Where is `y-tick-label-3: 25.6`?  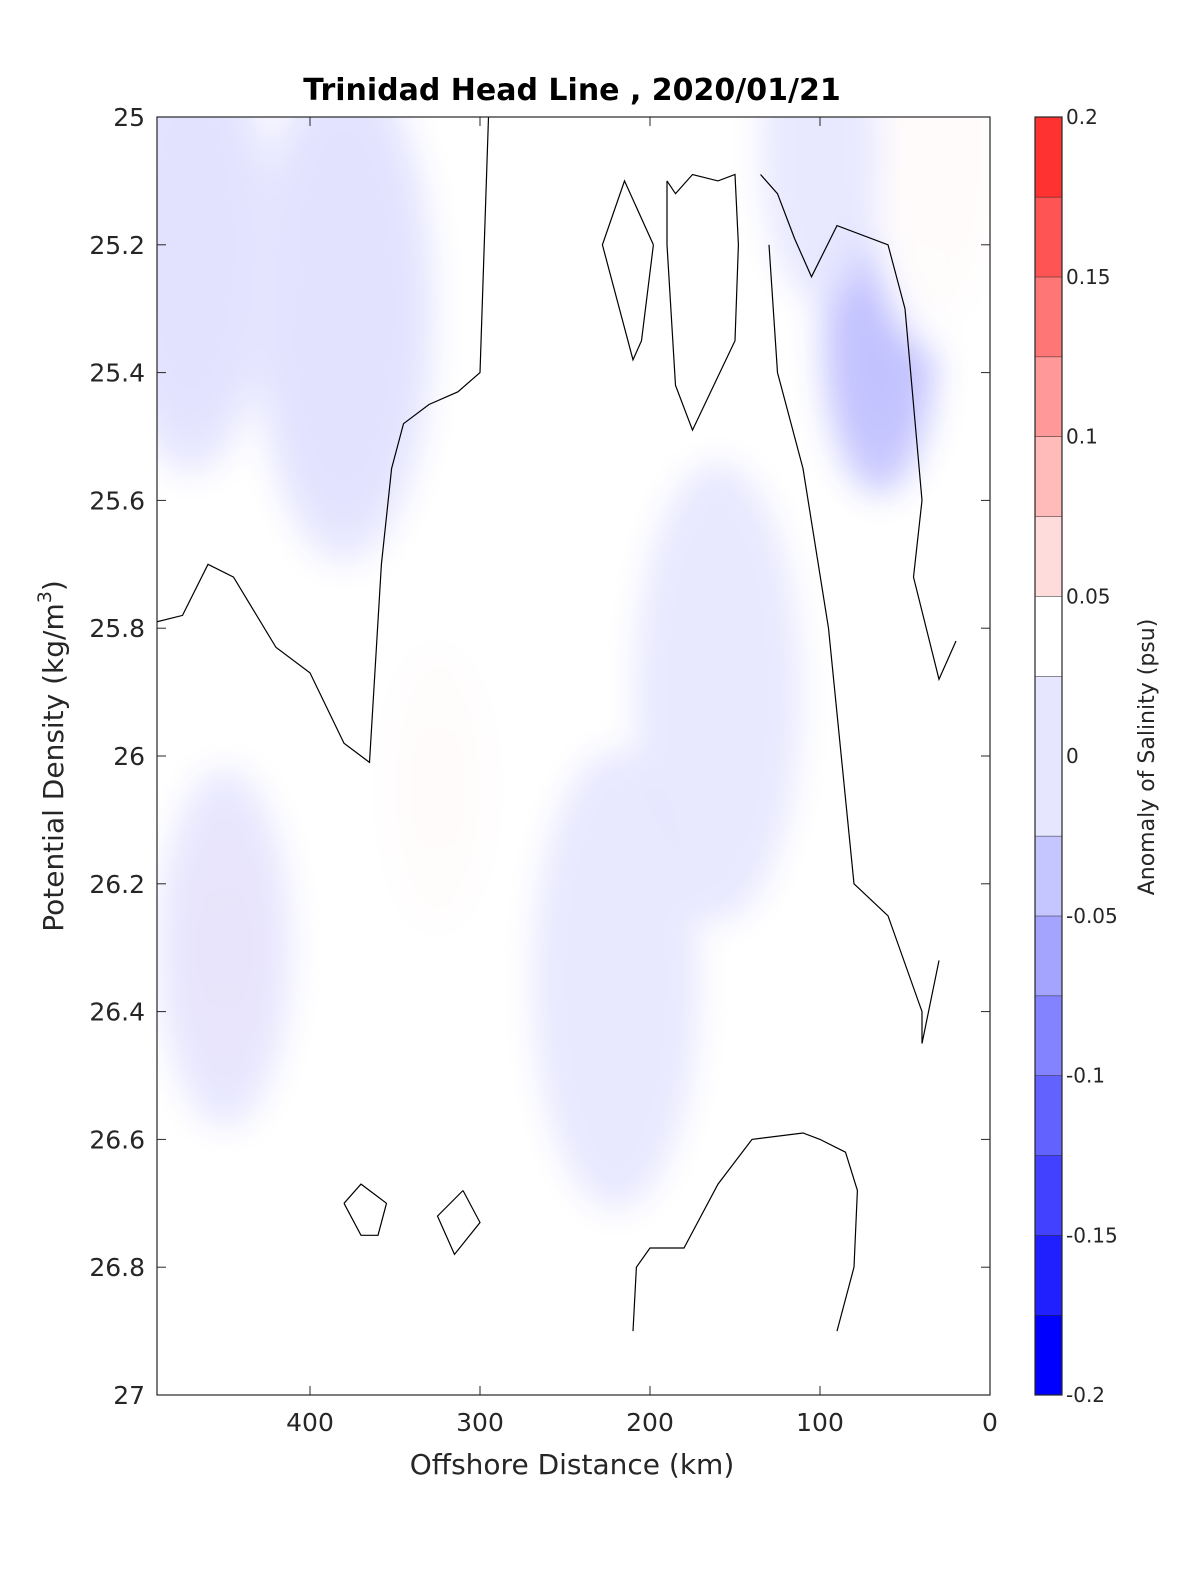 y-tick-label-3: 25.6 is located at coordinates (117, 500).